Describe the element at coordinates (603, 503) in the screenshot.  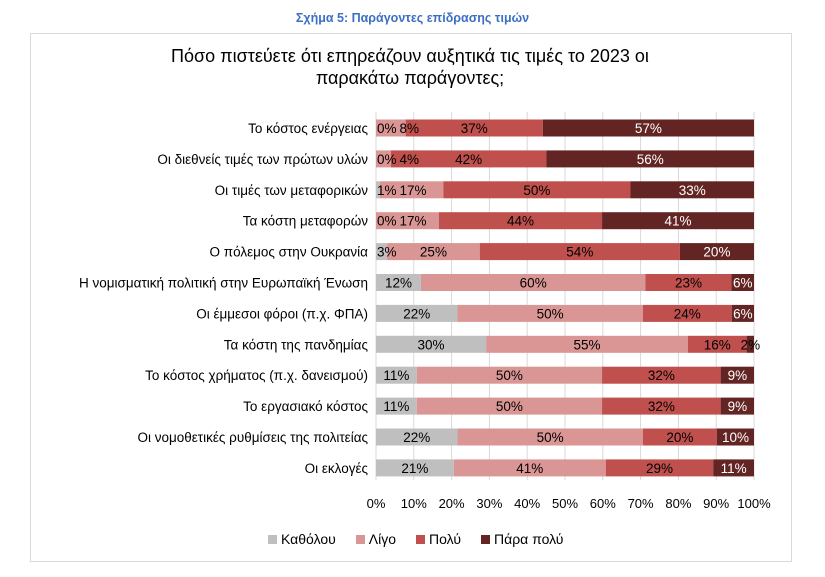
I see `x-tick-label: 60%` at that location.